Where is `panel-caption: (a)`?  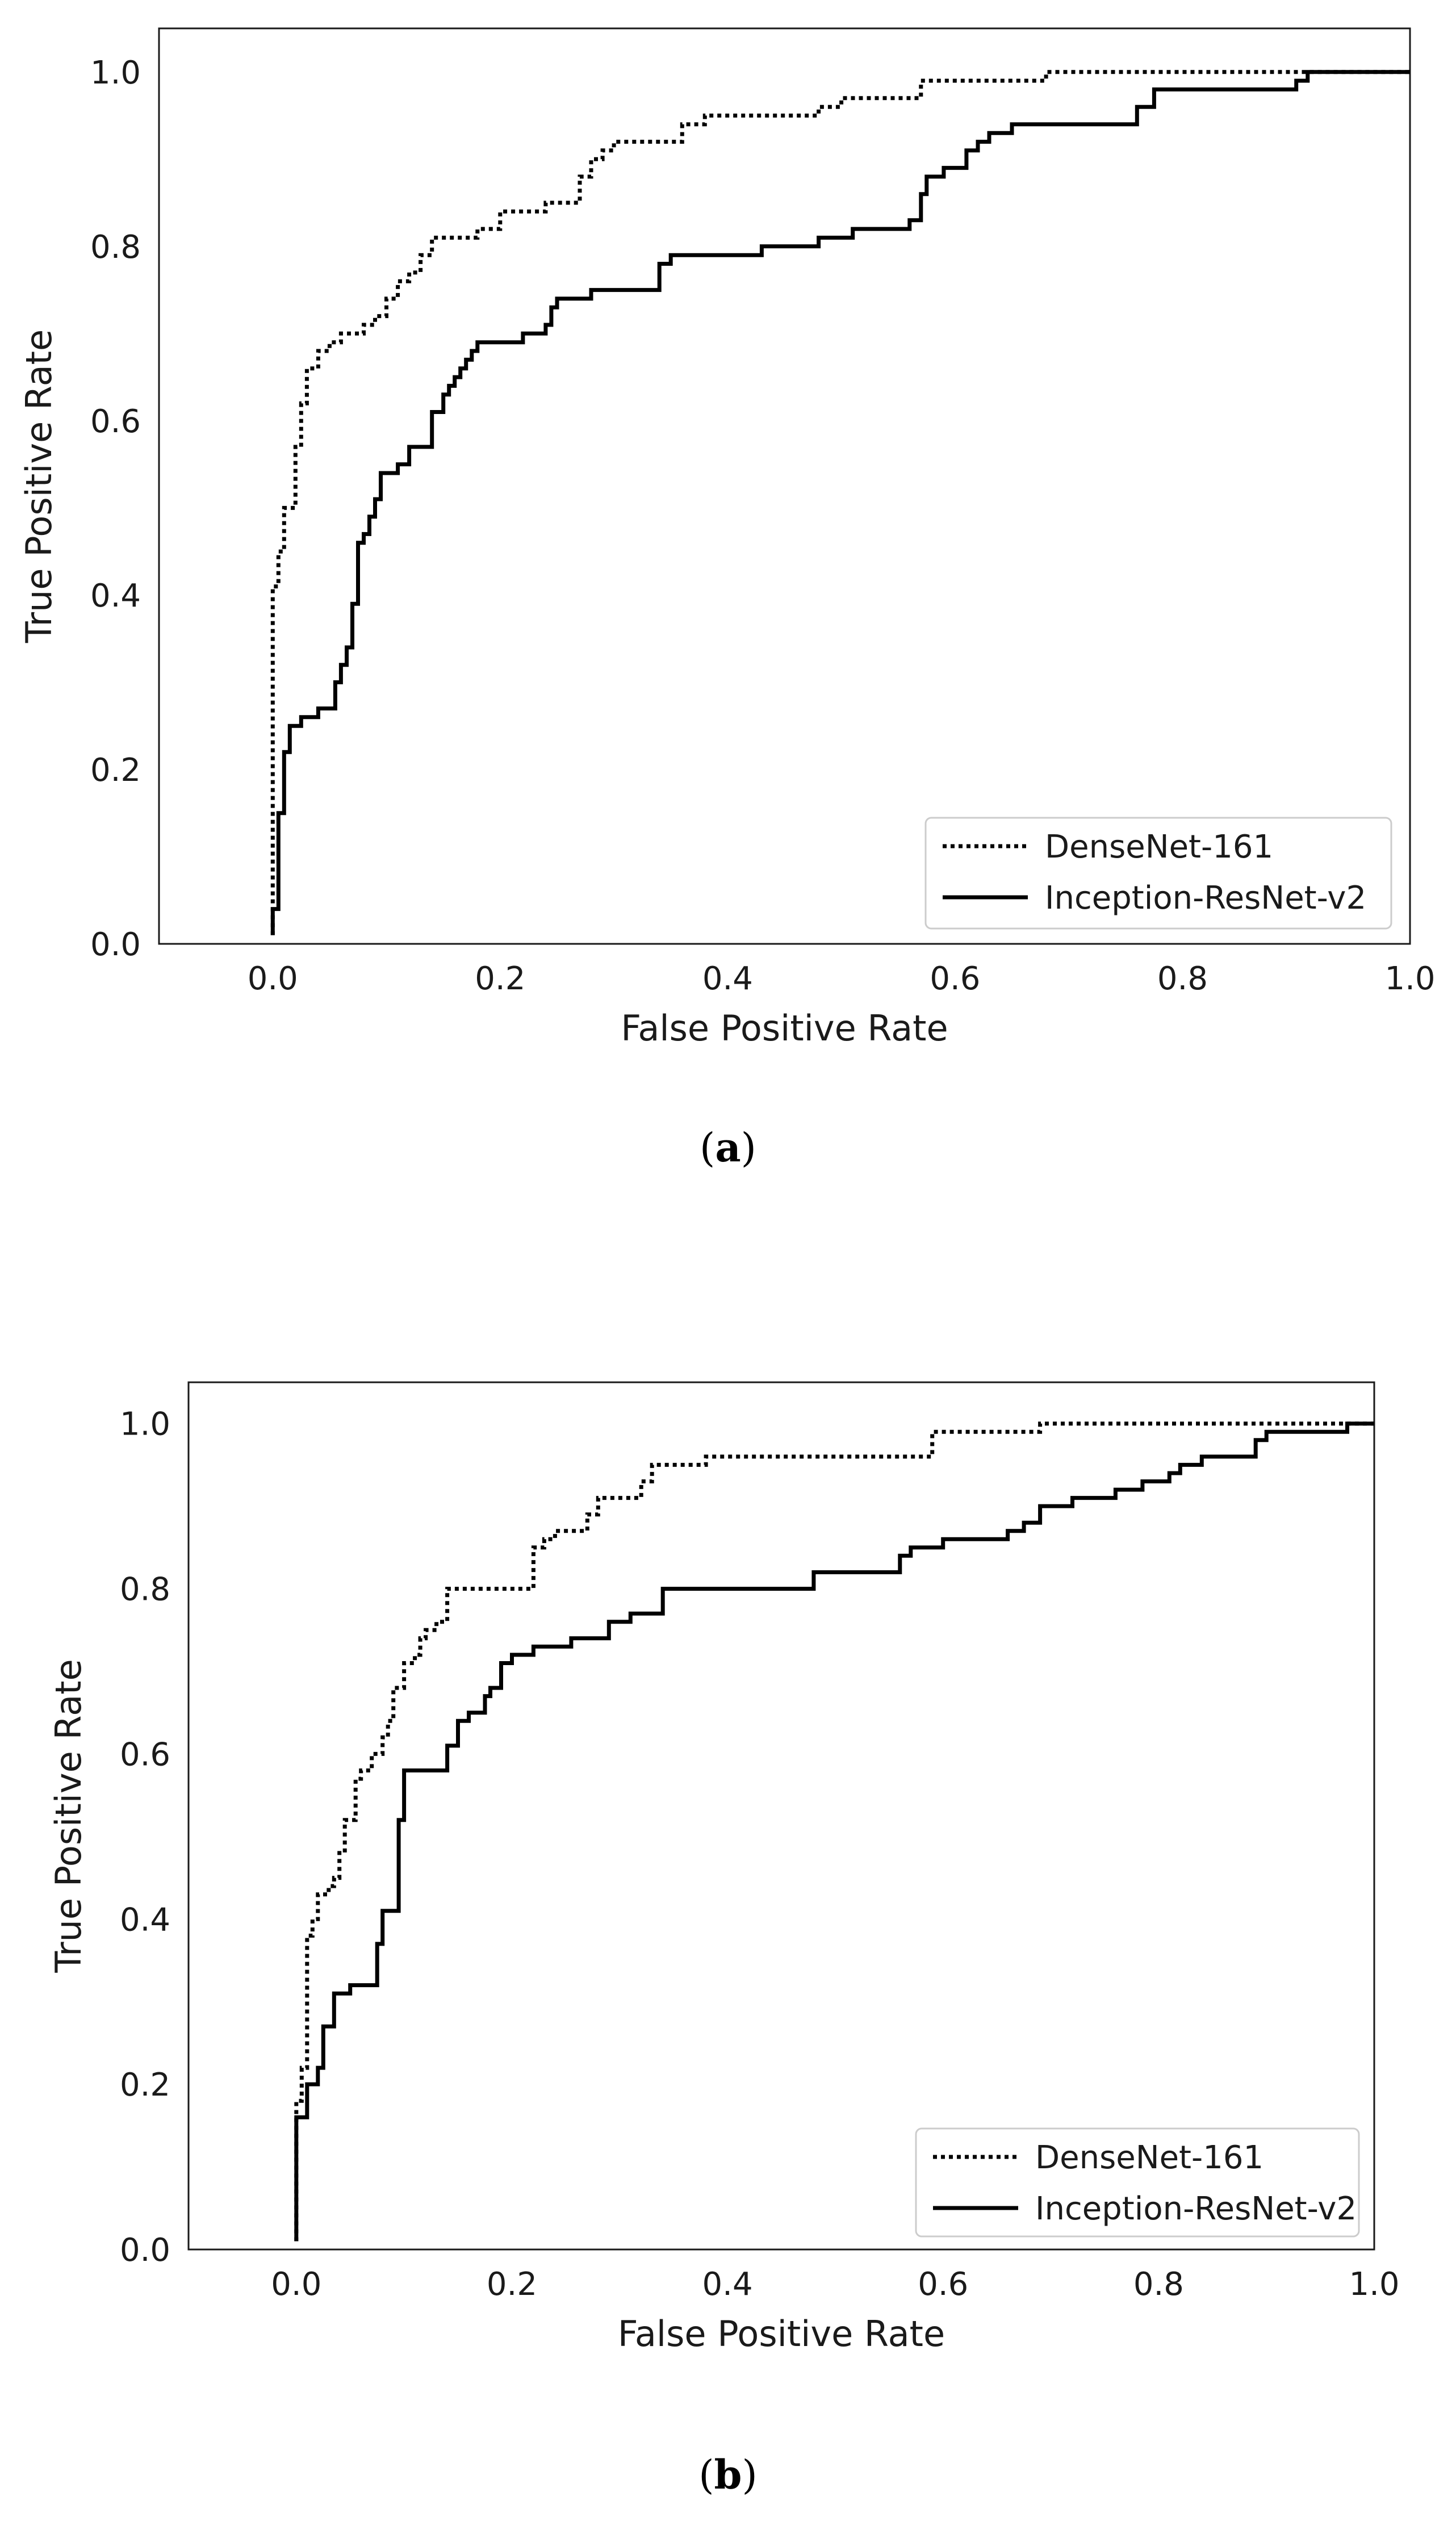
panel-caption: (a) is located at coordinates (728, 1147).